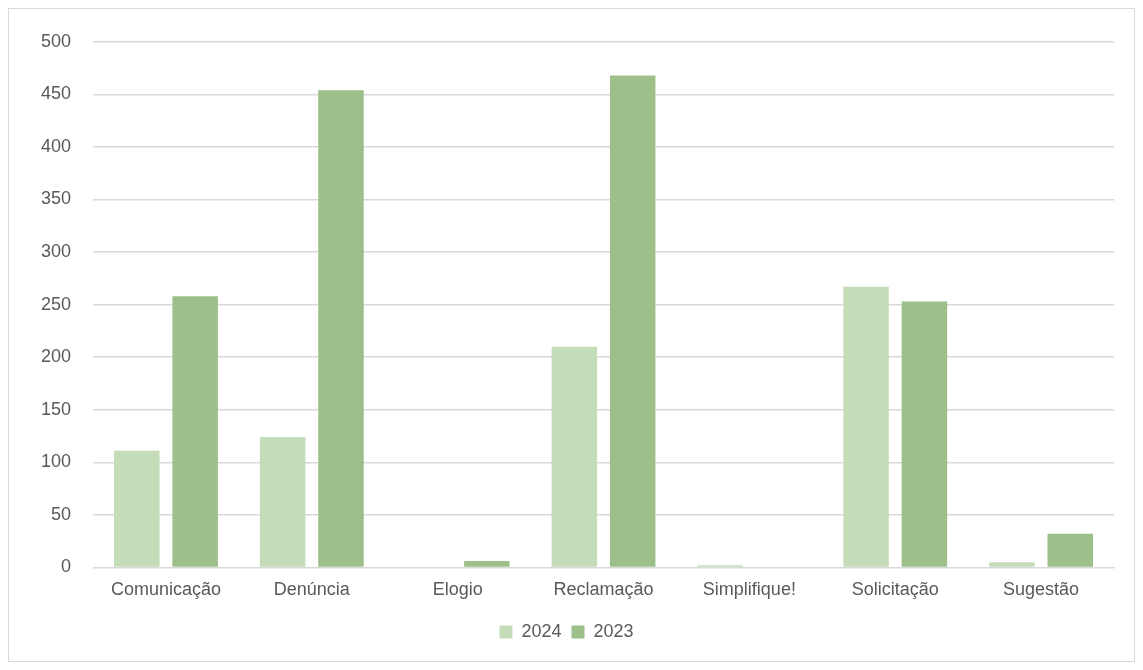 This screenshot has width=1143, height=670. I want to click on y-tick-label: 300, so click(56, 251).